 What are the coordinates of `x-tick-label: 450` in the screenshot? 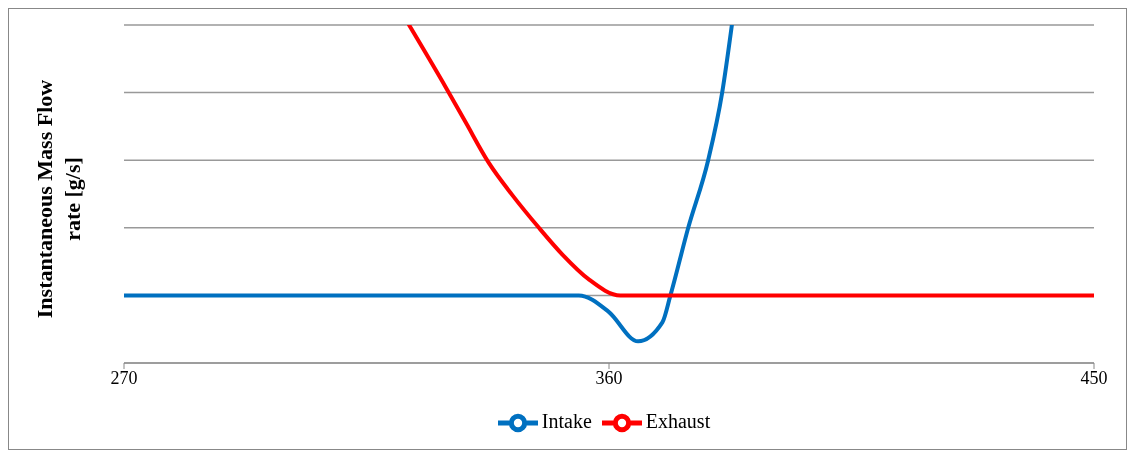 It's located at (1094, 377).